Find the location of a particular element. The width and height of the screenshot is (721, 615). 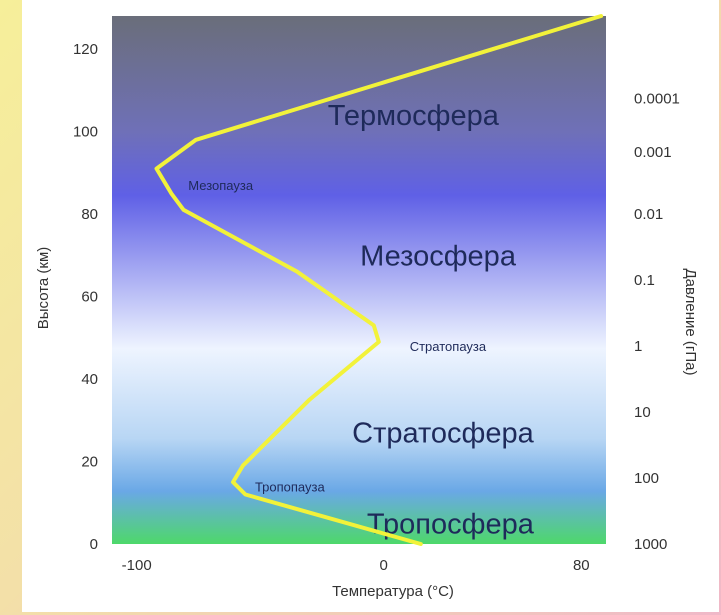

altitude-tick-label: 120 is located at coordinates (85, 49).